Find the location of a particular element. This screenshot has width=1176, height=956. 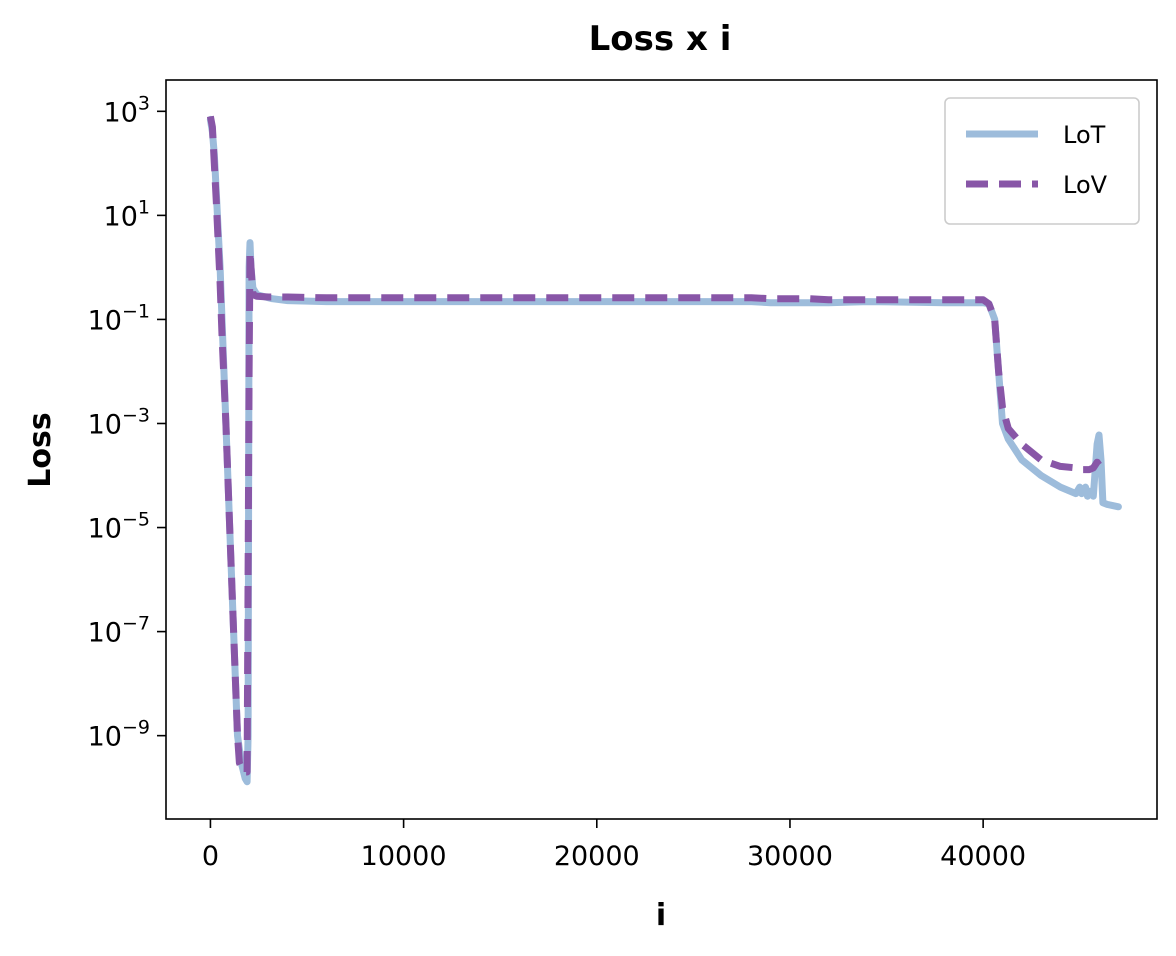

x-axis-label: i is located at coordinates (661, 915).